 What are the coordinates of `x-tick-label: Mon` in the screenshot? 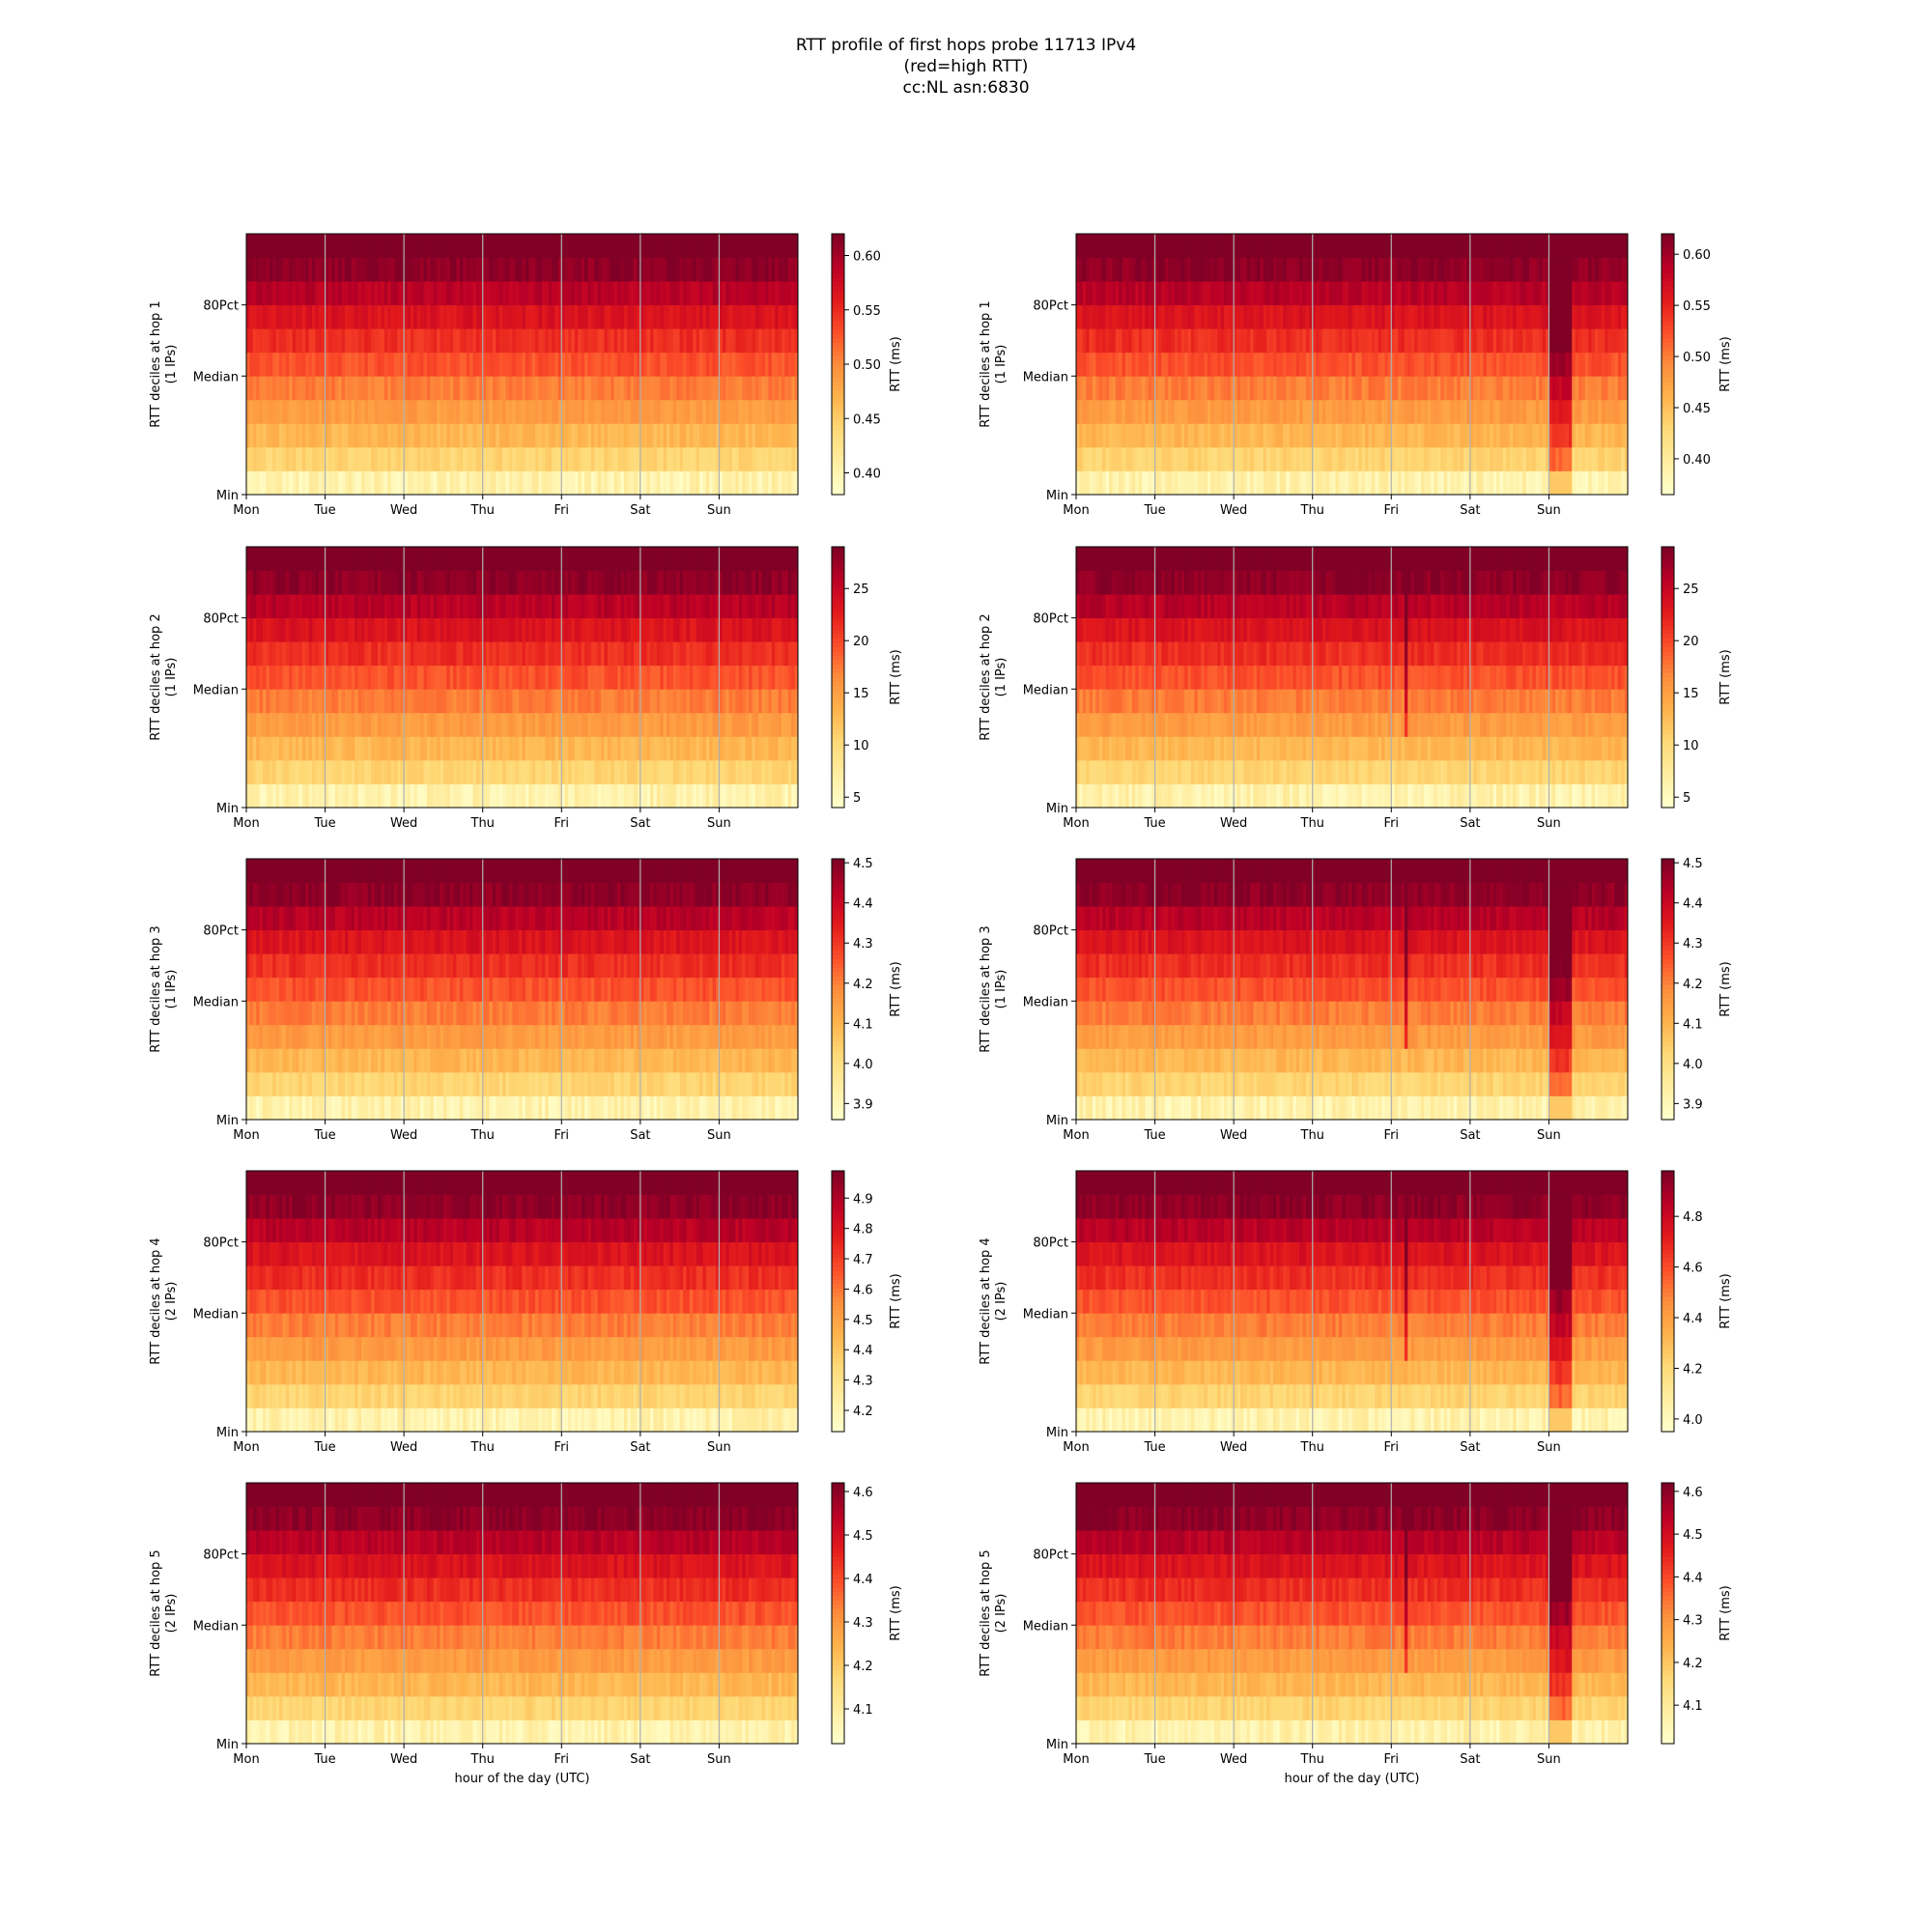 It's located at (246, 510).